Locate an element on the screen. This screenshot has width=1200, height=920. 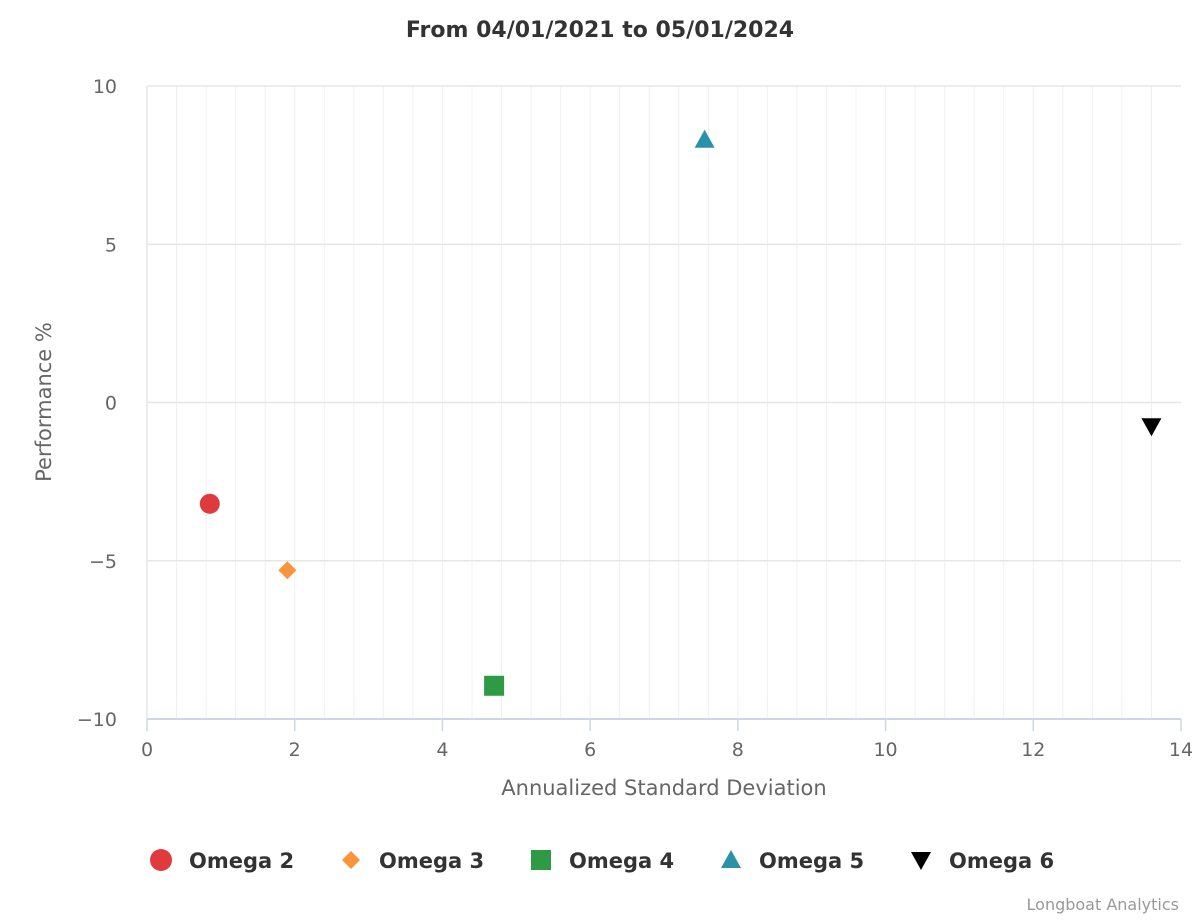
x-tick-label: 8 is located at coordinates (738, 750).